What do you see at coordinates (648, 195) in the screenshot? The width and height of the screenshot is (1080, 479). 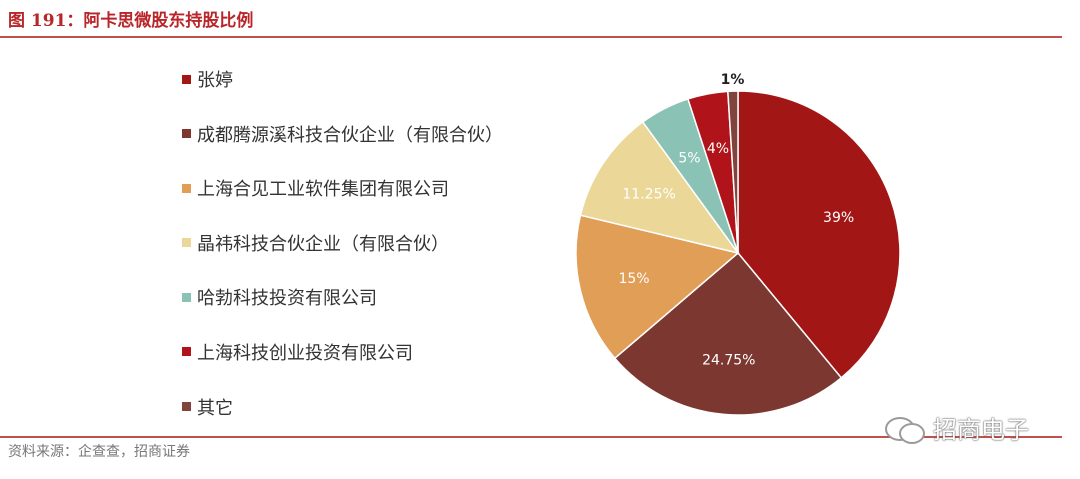 I see `slice-value-label: 11.25%` at bounding box center [648, 195].